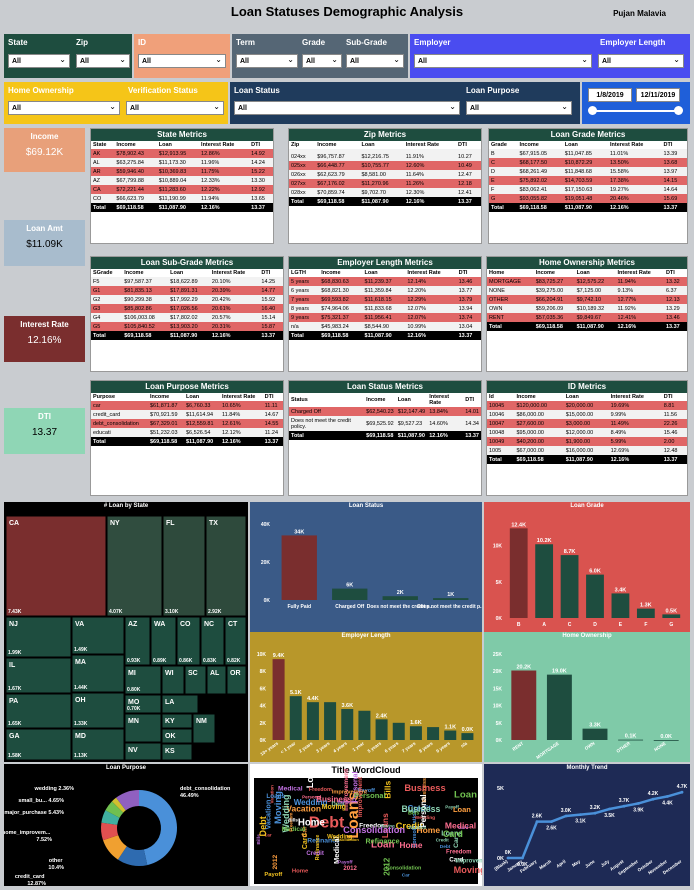  What do you see at coordinates (588, 153) in the screenshot?
I see `table-row: B $67,915.05 $11,047.85 11.01% 13.39` at bounding box center [588, 153].